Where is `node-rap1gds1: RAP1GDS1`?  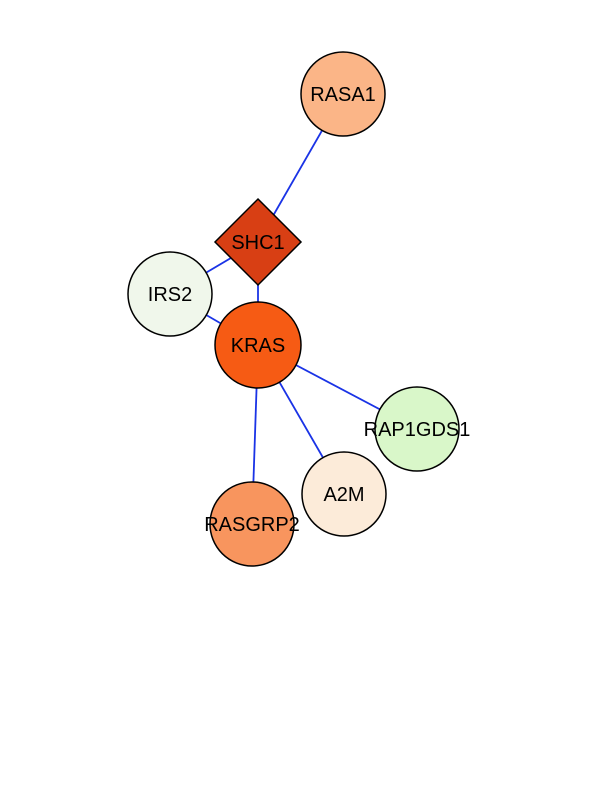 node-rap1gds1: RAP1GDS1 is located at coordinates (417, 429).